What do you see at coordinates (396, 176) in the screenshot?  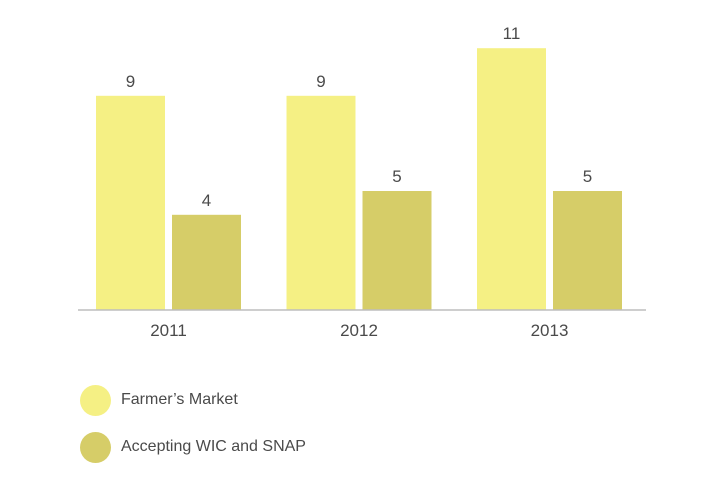 I see `data-label-accepting-wic-and-snap-2012: 5` at bounding box center [396, 176].